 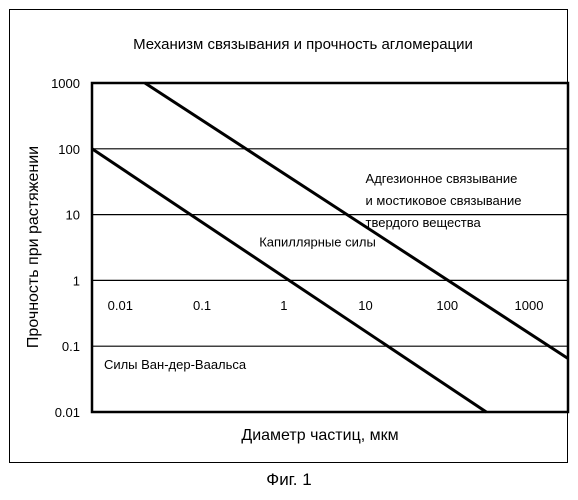 What do you see at coordinates (289, 480) in the screenshot?
I see `figure-caption: Фиг. 1` at bounding box center [289, 480].